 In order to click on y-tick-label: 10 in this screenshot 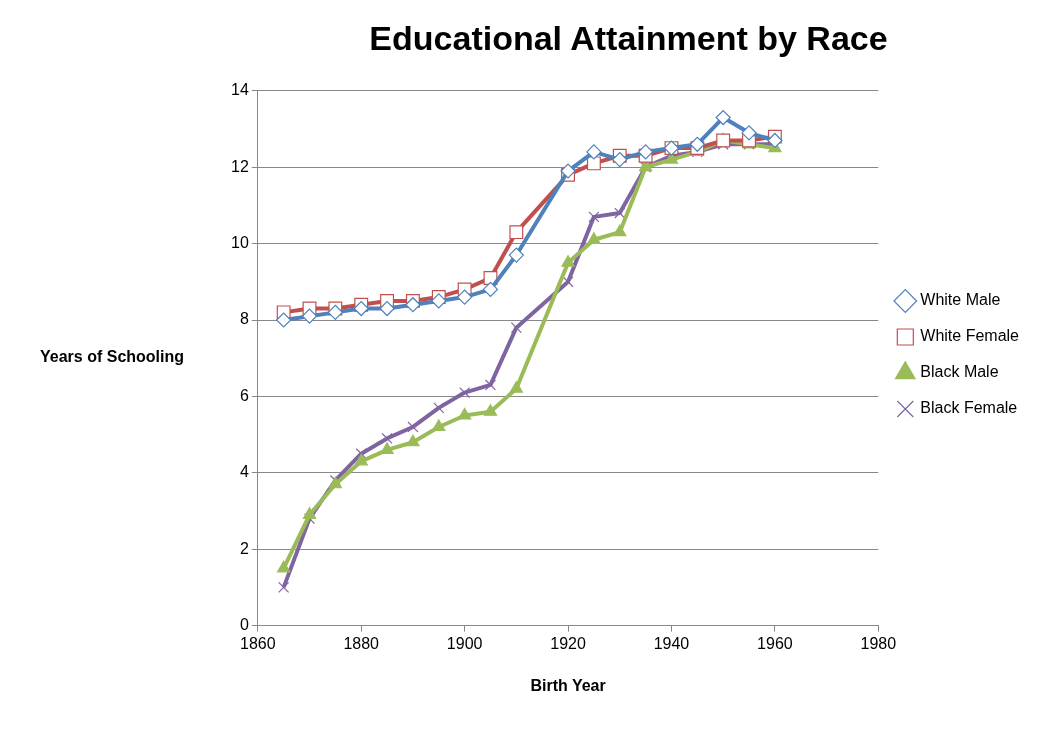, I will do `click(240, 243)`.